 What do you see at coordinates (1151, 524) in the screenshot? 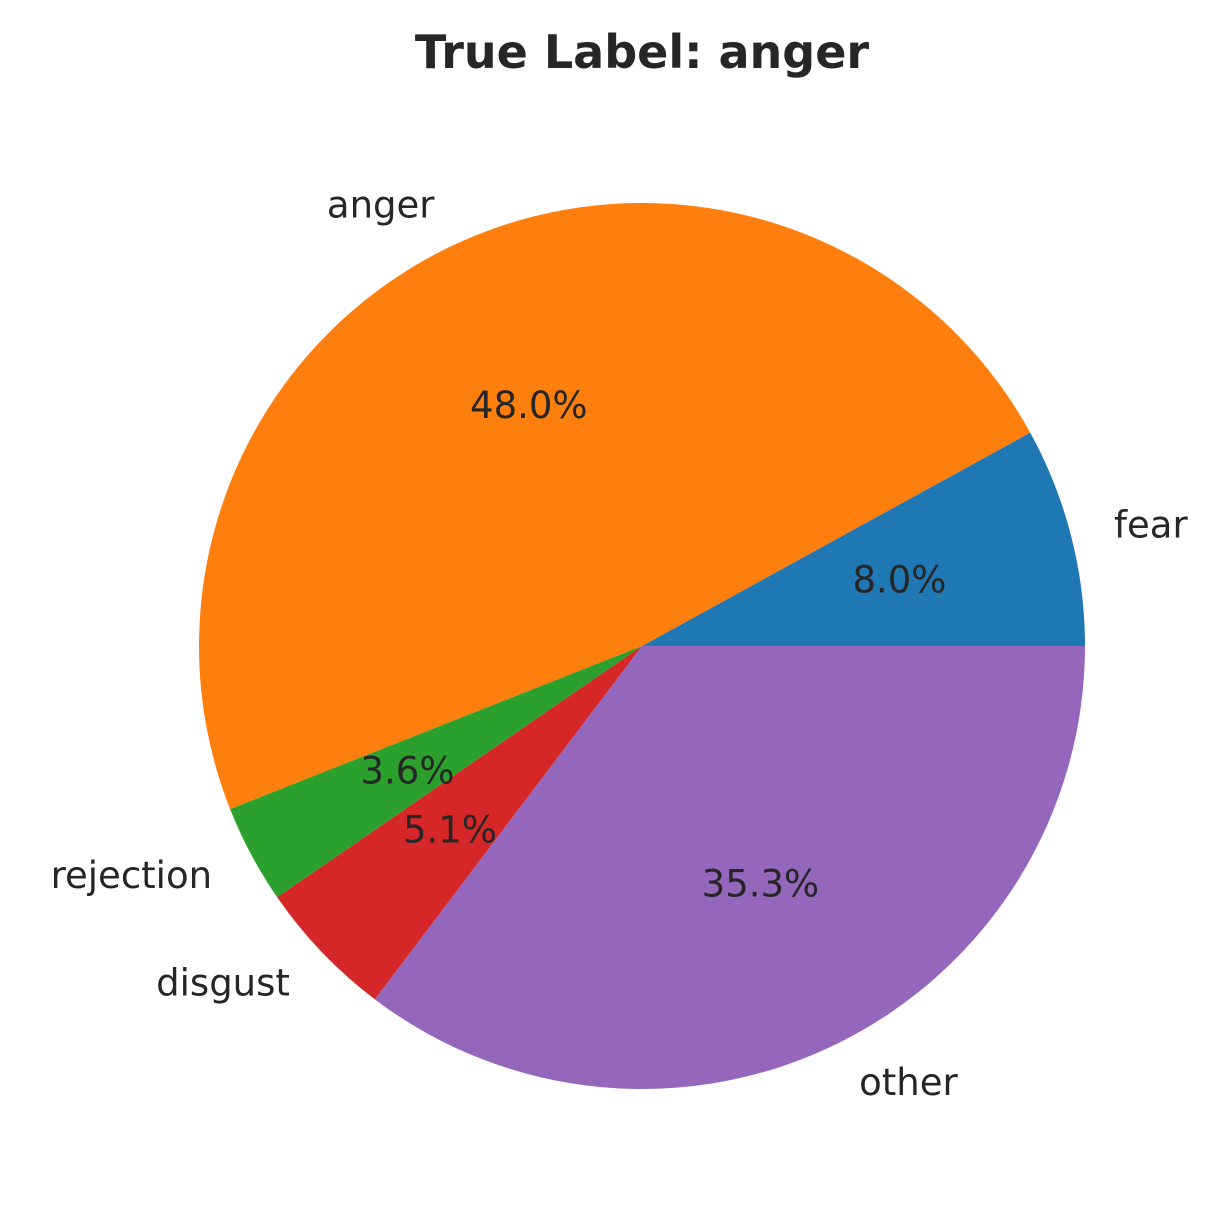
I see `slice-label-fear: fear` at bounding box center [1151, 524].